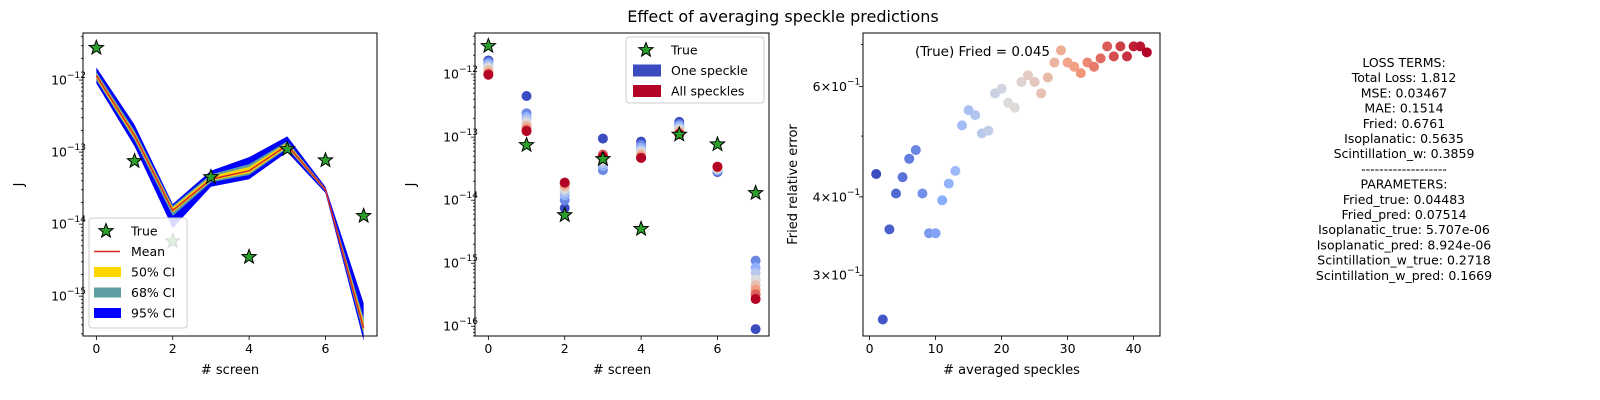 Image resolution: width=1600 pixels, height=400 pixels. I want to click on figure-title: Effect of averaging speckle predictions, so click(783, 16).